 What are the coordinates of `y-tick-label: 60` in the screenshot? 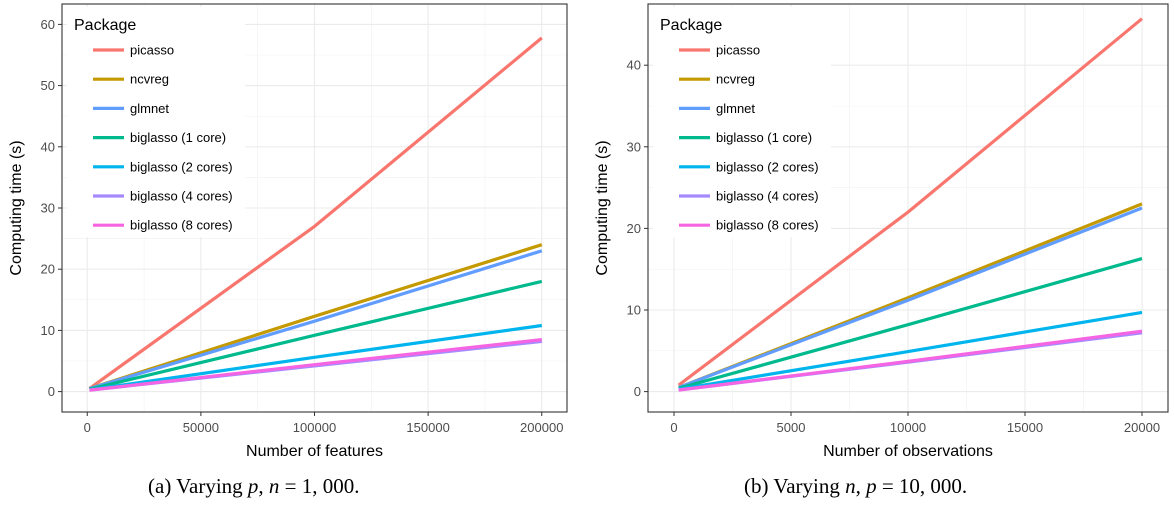 It's located at (48, 24).